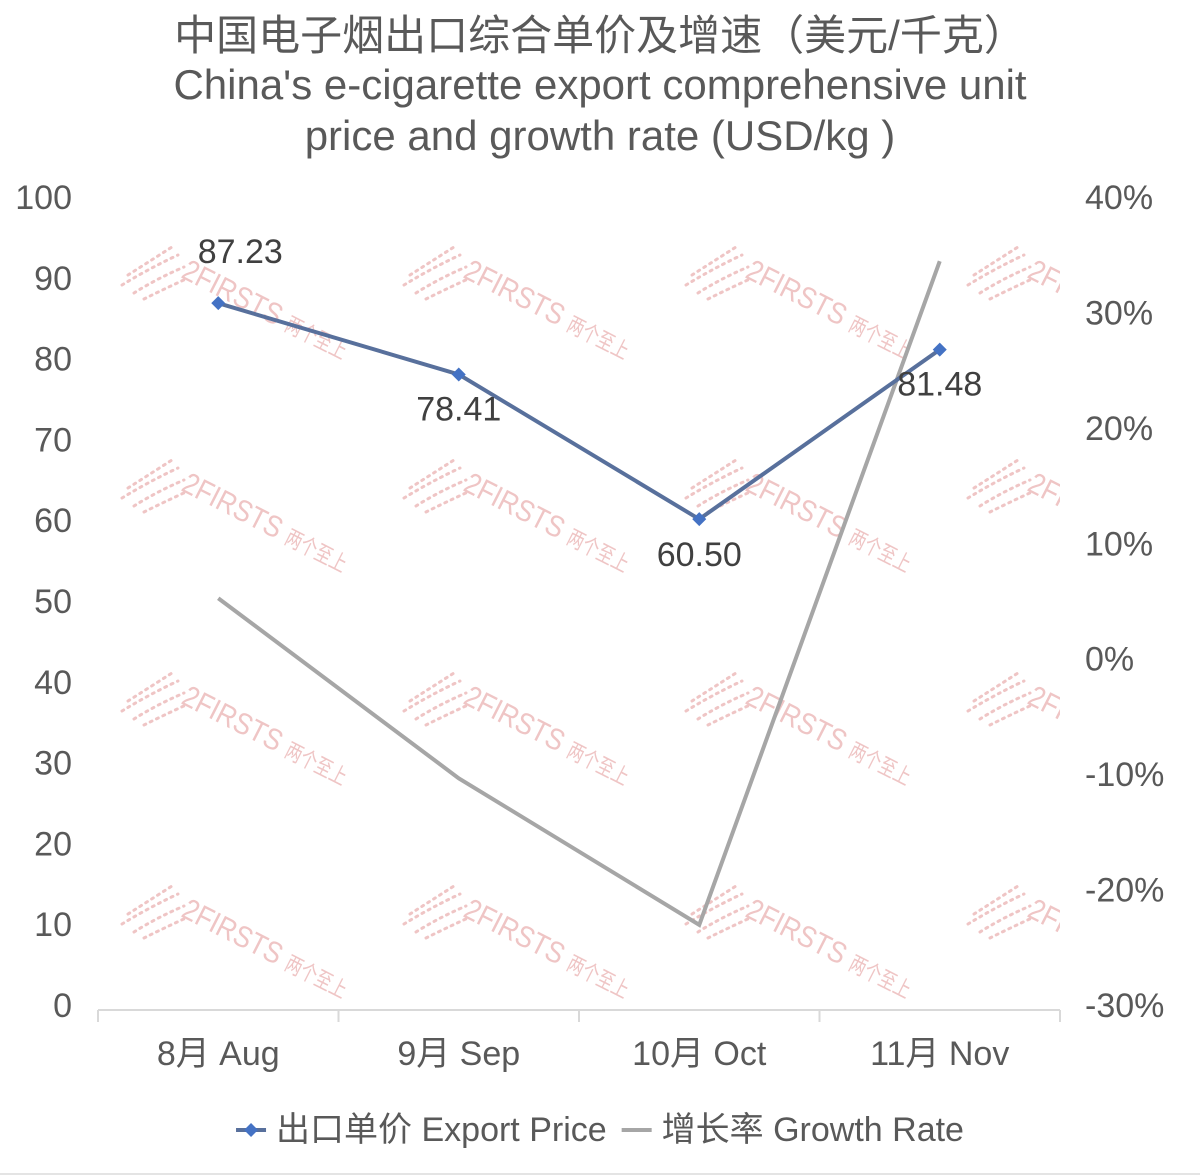 The width and height of the screenshot is (1200, 1176). Describe the element at coordinates (43, 198) in the screenshot. I see `y-axis-tick-label: 100` at that location.